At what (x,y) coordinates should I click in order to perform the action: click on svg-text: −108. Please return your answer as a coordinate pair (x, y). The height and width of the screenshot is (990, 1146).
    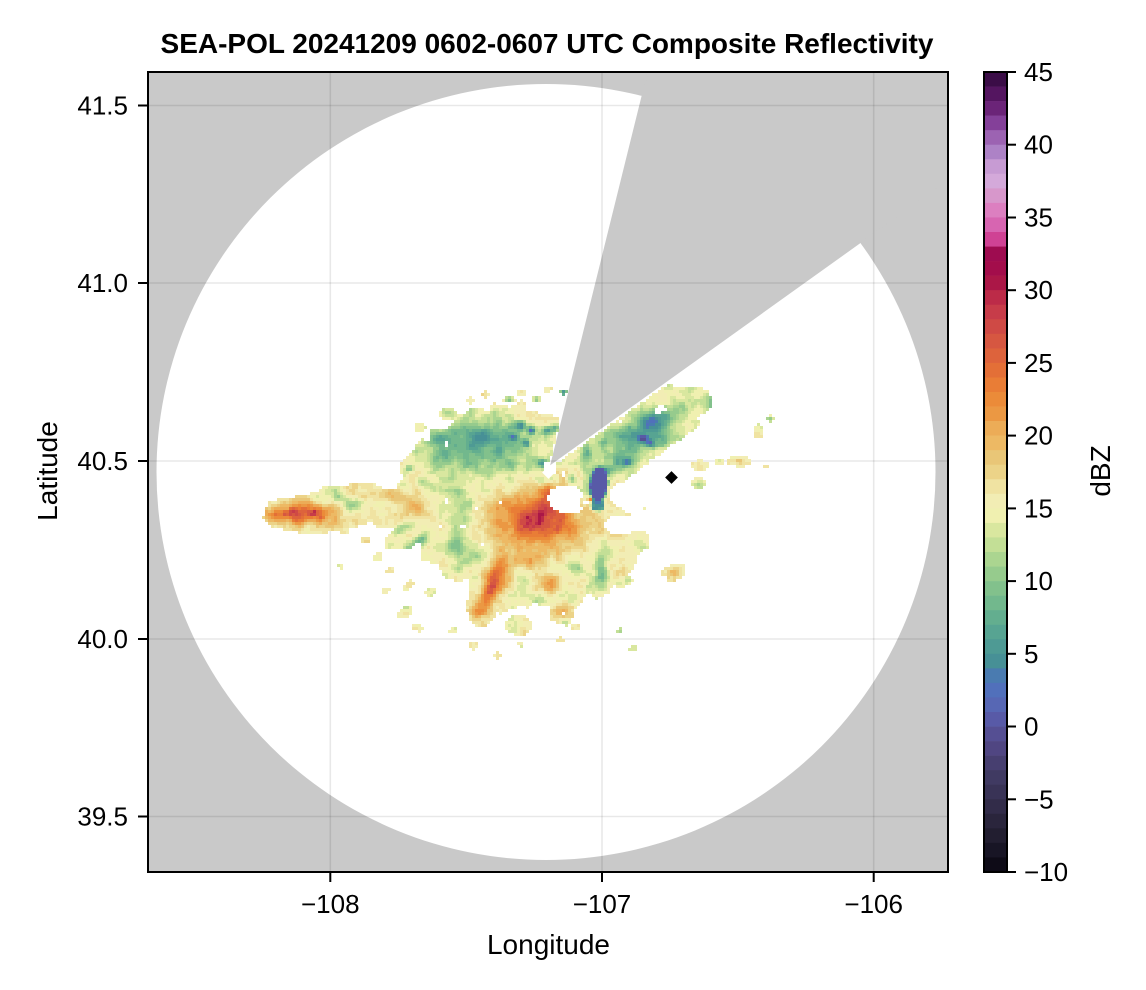
    Looking at the image, I should click on (330, 904).